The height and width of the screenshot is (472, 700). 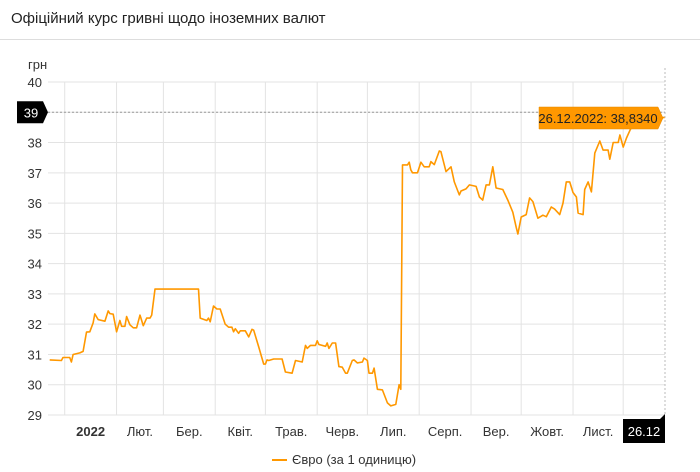 I want to click on y-tick-label: 30, so click(x=35, y=385).